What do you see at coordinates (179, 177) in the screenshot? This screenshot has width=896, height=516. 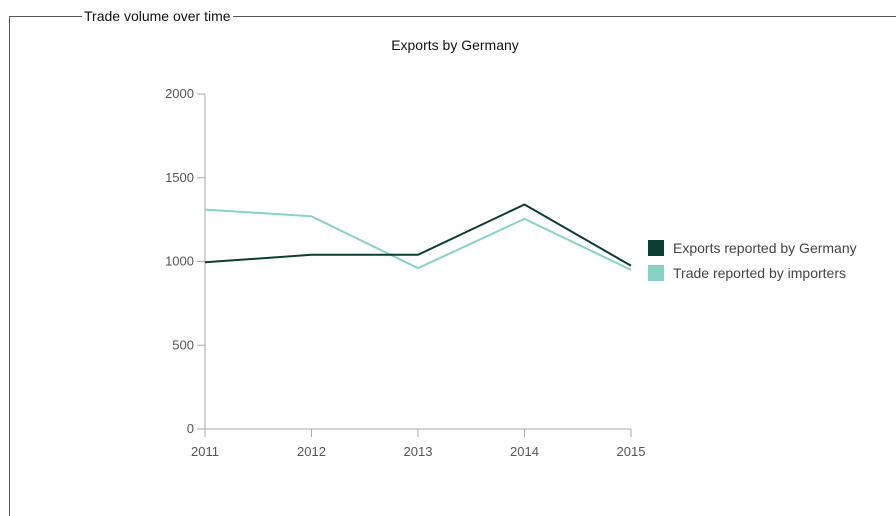 I see `y-tick-label: 1500` at bounding box center [179, 177].